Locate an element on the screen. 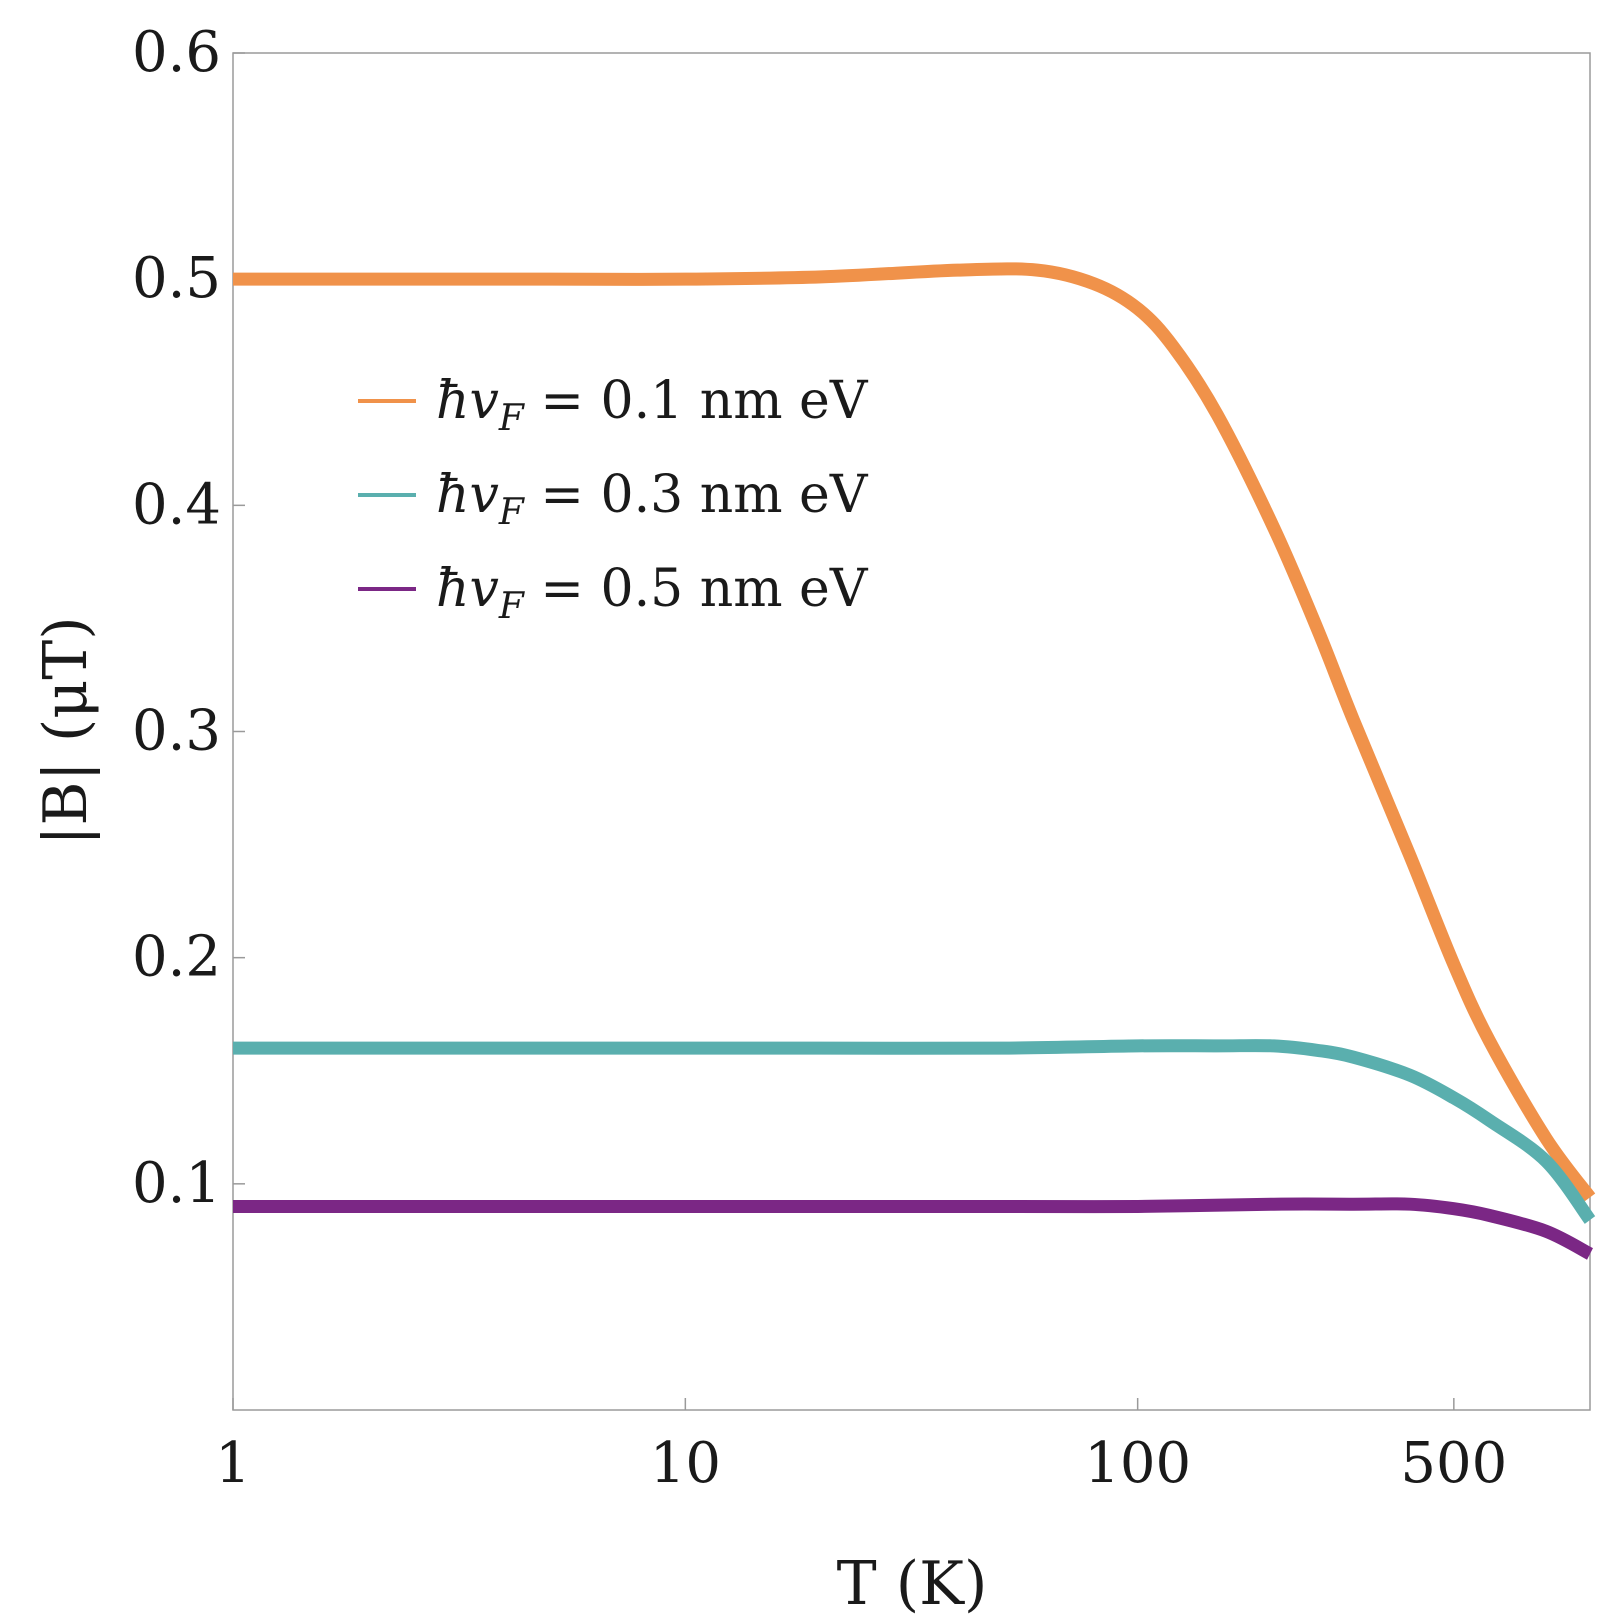 This screenshot has width=1612, height=1622. x-tick-label: 500 is located at coordinates (1453, 1463).